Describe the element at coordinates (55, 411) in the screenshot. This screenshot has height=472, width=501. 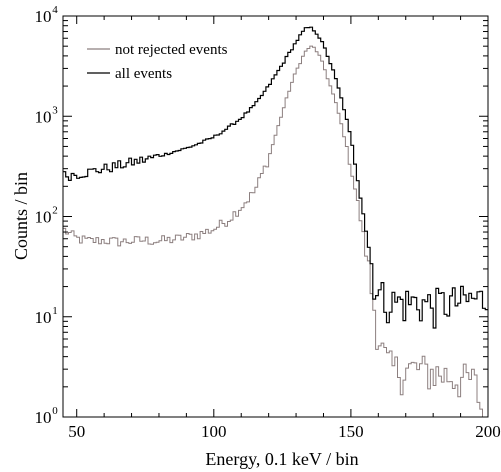
I see `y-tick-exponent: 0` at that location.